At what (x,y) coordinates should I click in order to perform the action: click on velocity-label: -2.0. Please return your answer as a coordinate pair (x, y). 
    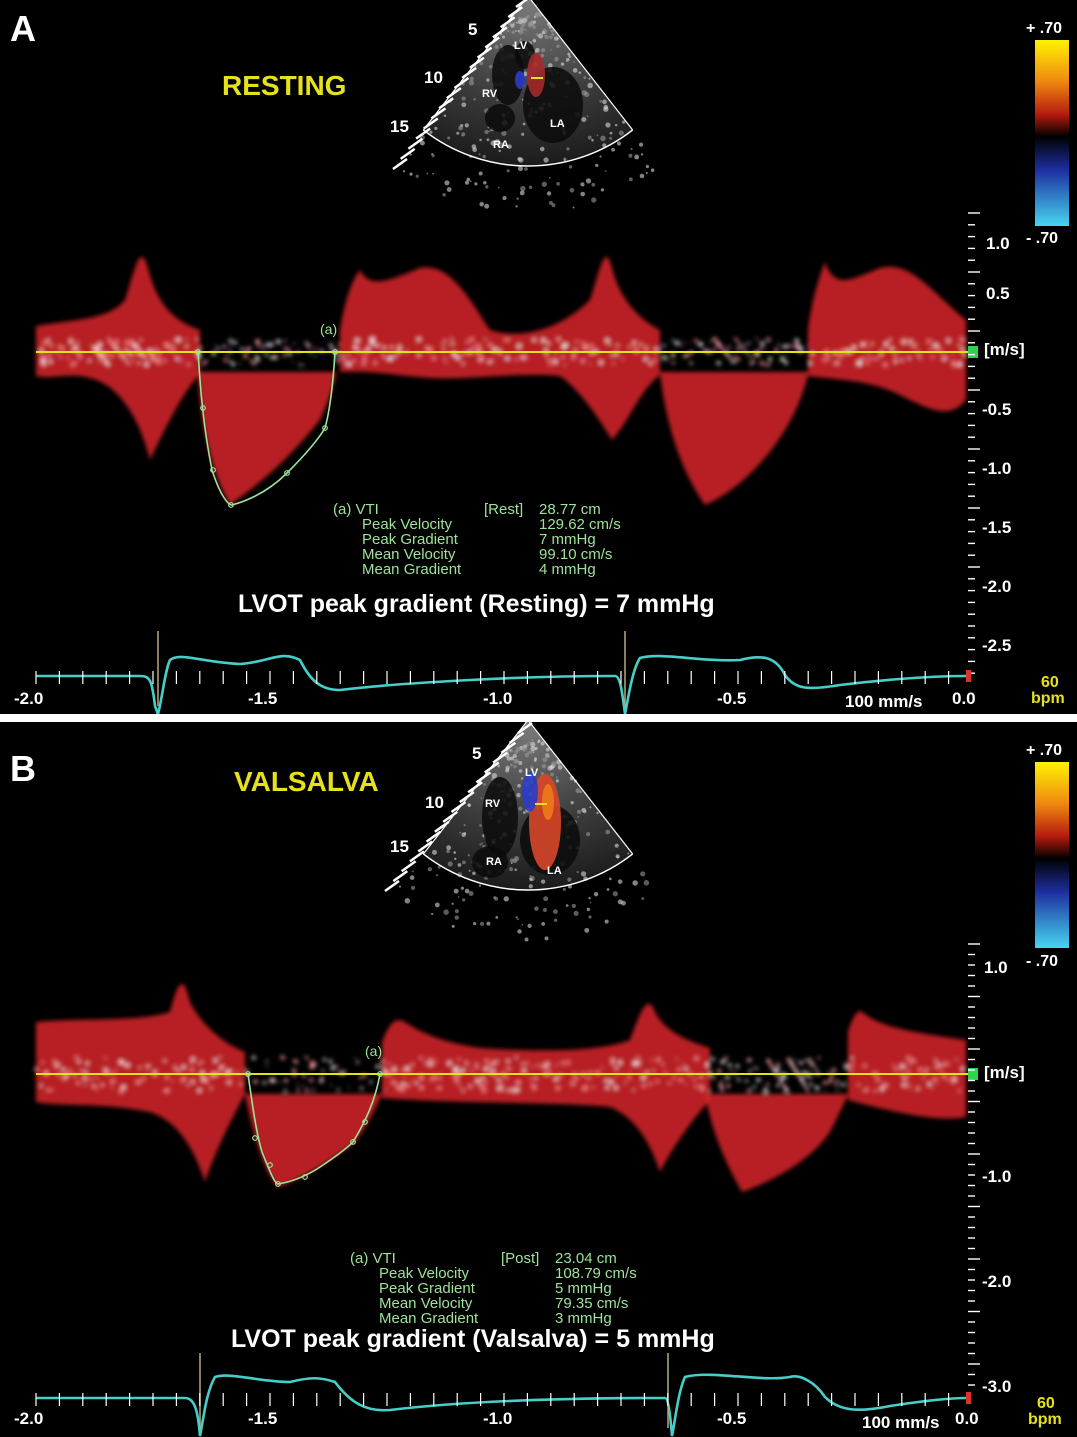
    Looking at the image, I should click on (997, 1281).